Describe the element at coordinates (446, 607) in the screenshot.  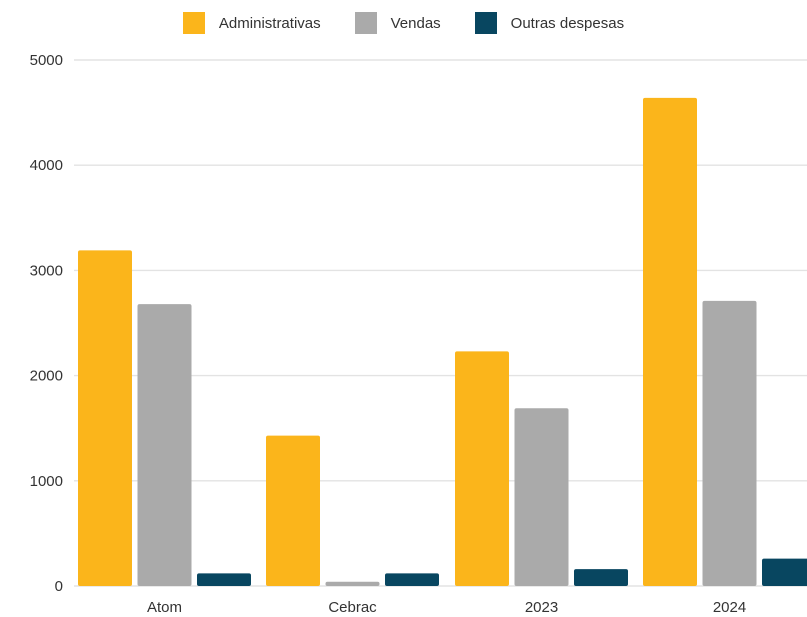
I see `x-axis: Atom Cebrac 2023 2024` at that location.